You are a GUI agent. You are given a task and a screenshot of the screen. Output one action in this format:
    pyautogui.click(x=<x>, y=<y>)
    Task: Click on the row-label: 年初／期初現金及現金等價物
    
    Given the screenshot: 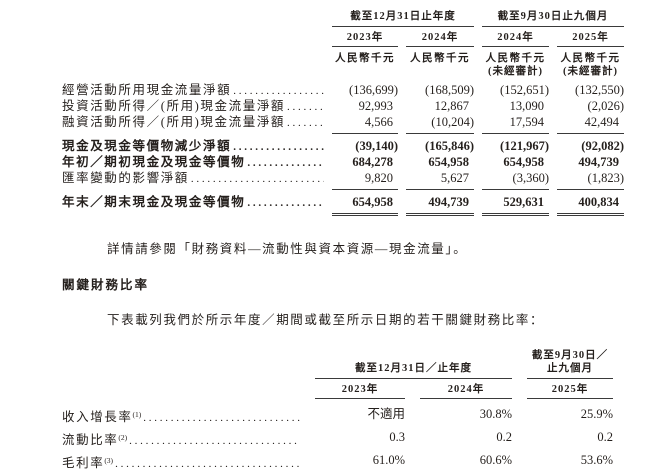 What is the action you would take?
    pyautogui.click(x=193, y=163)
    